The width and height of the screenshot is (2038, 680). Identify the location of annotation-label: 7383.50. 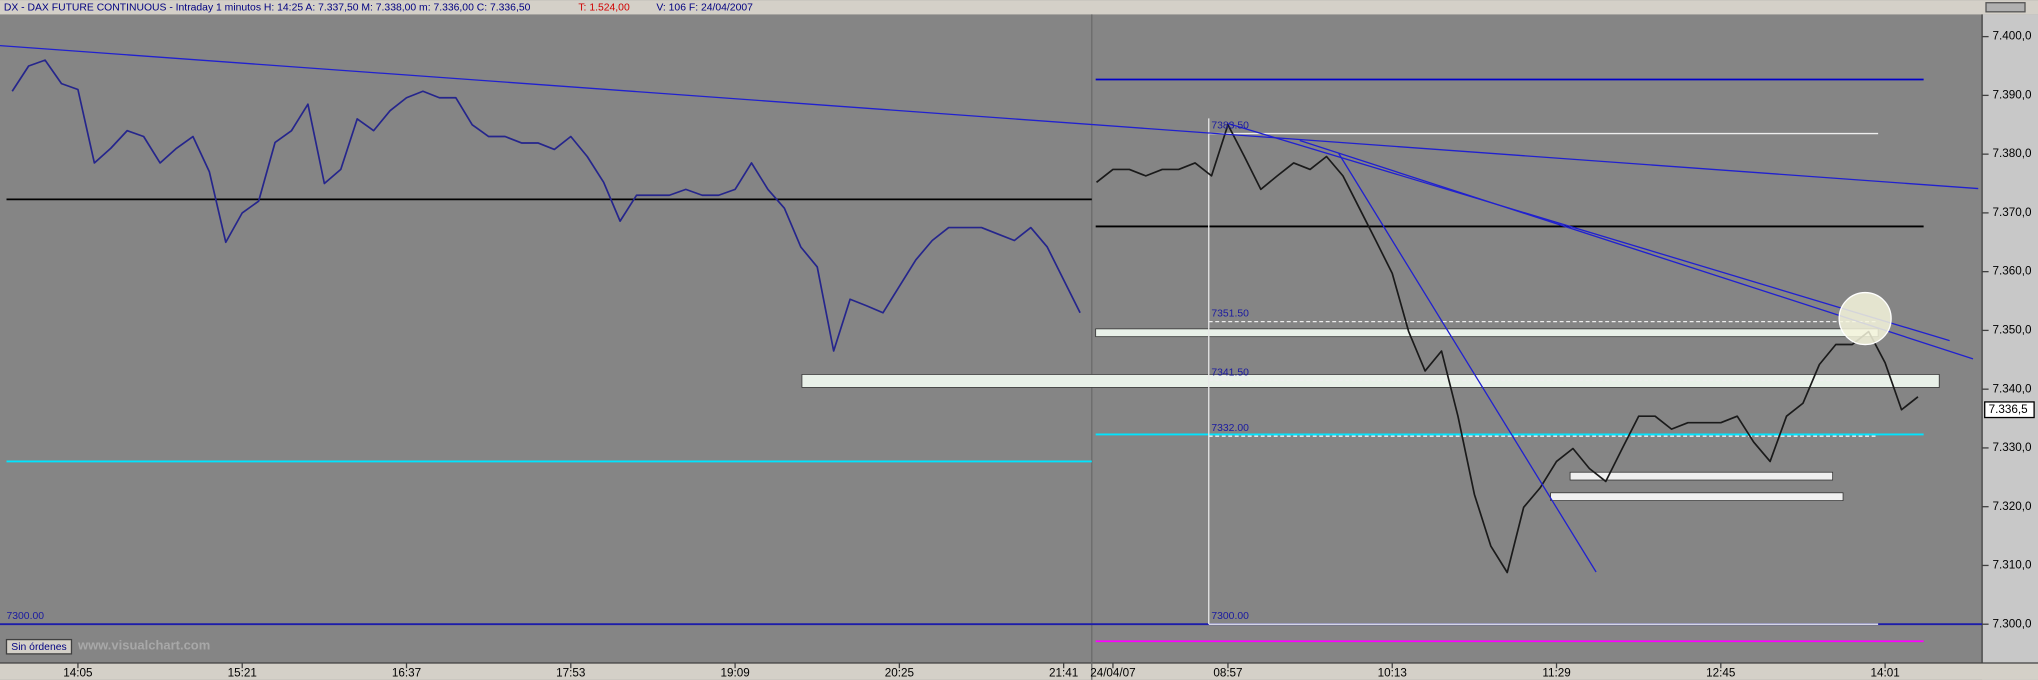
(1230, 126).